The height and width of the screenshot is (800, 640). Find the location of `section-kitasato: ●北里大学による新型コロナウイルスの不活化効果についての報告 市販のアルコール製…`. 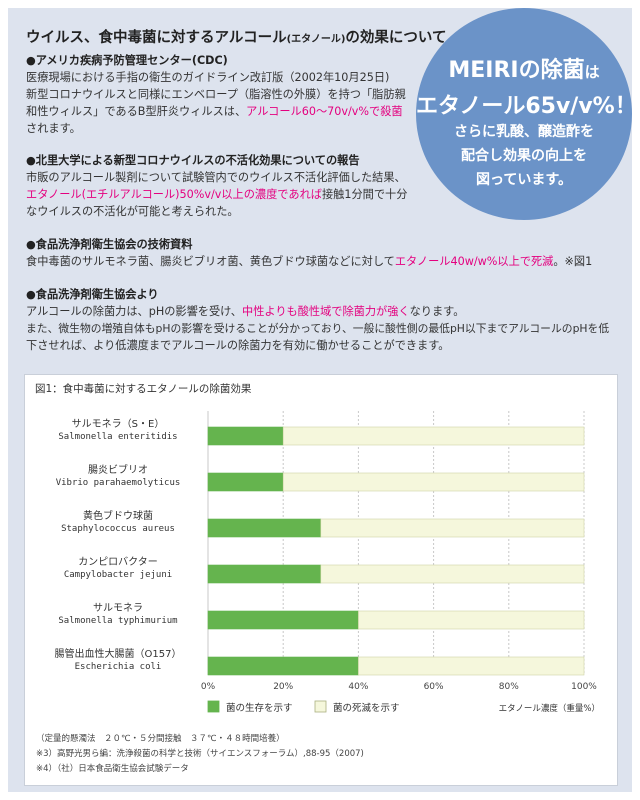

section-kitasato: ●北里大学による新型コロナウイルスの不活化効果についての報告 市販のアルコール製… is located at coordinates (226, 186).